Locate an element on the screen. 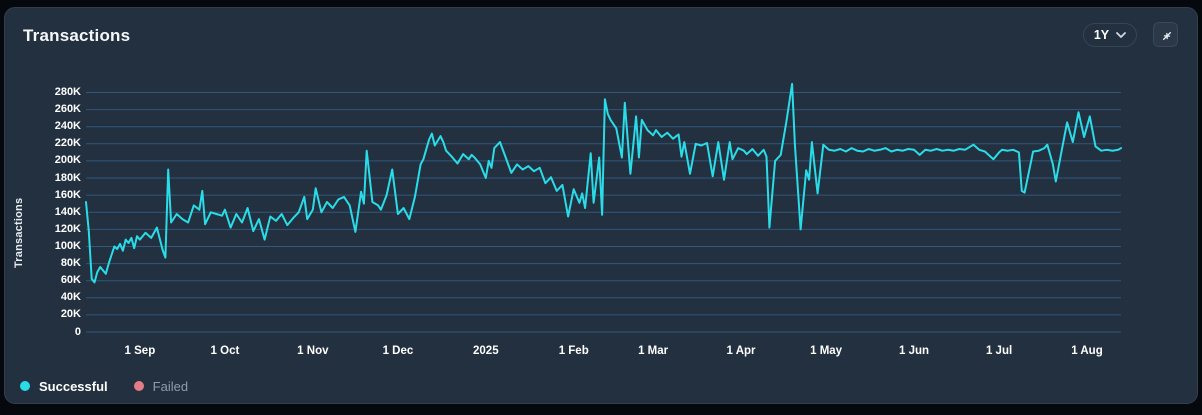 The width and height of the screenshot is (1202, 415). y-tick-label: 200K is located at coordinates (67, 160).